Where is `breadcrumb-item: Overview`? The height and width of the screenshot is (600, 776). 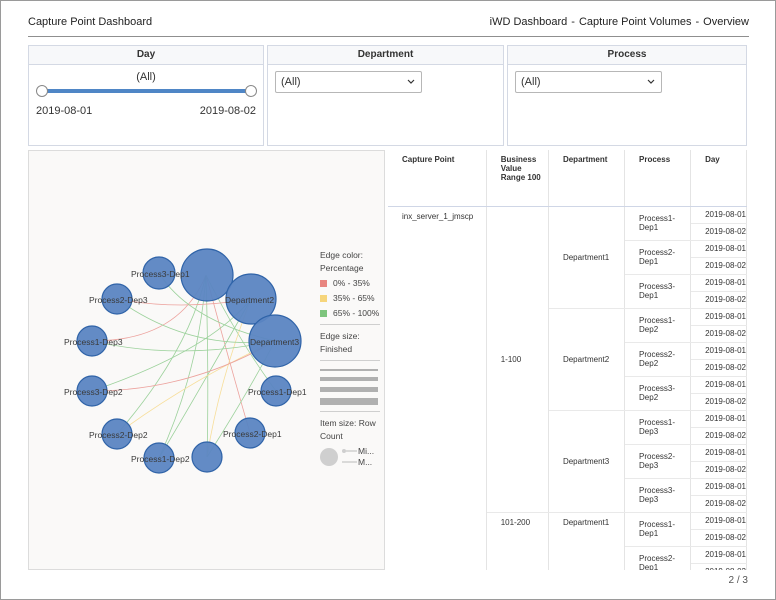
breadcrumb-item: Overview is located at coordinates (726, 22).